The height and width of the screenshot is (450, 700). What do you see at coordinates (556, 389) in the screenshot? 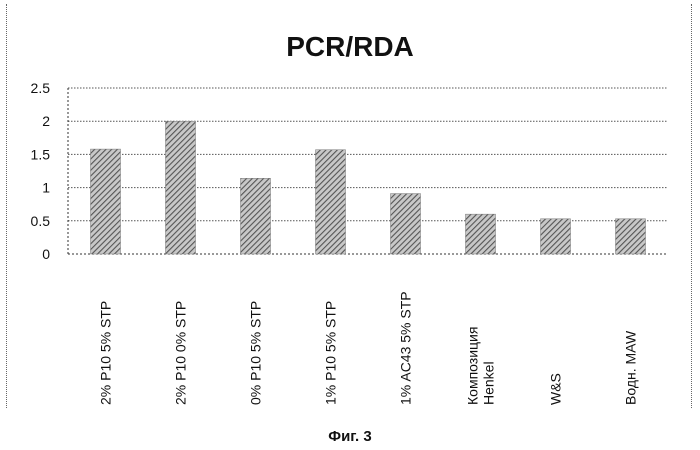
I see `x-category-label: W&S` at bounding box center [556, 389].